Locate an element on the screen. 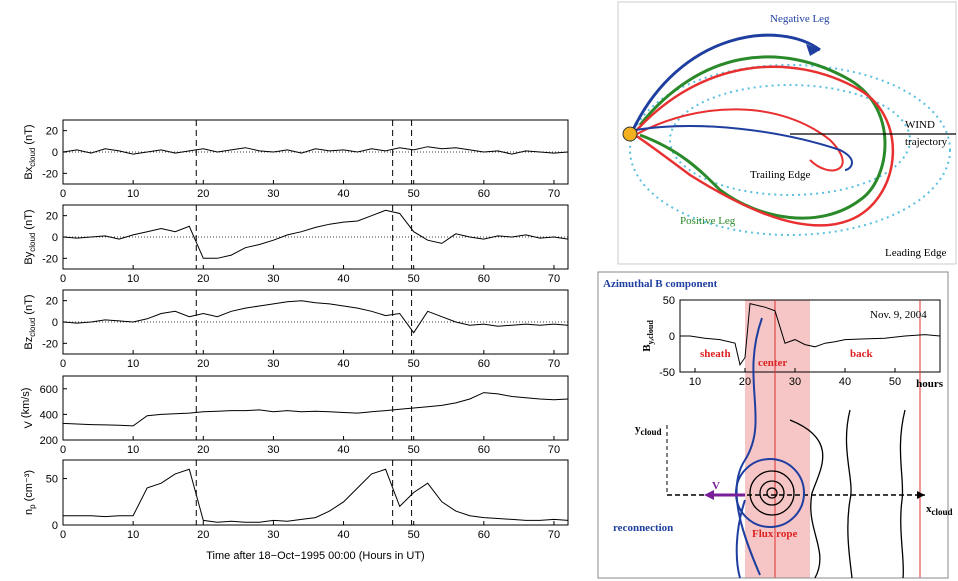  y-label-unit: (cm⁻³) is located at coordinates (29, 487).